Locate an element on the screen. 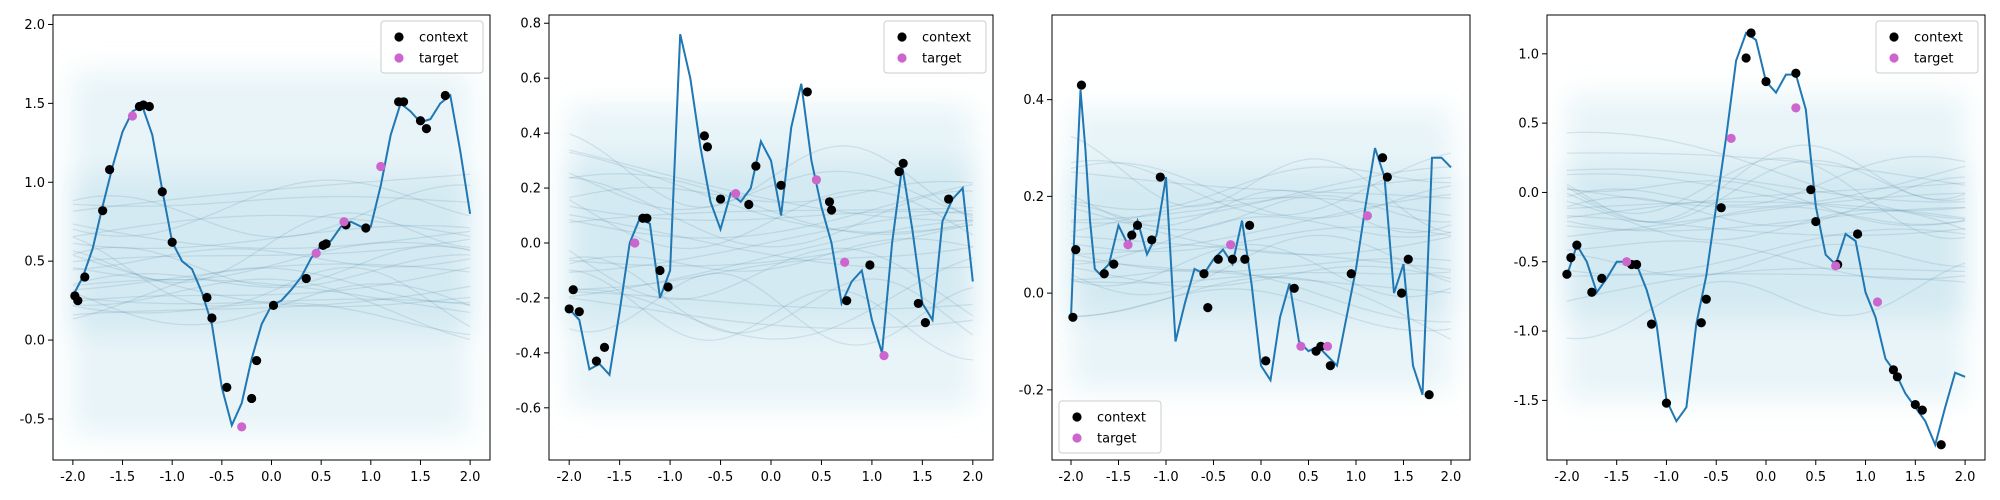 The height and width of the screenshot is (500, 2000). x-tick-label: -0.5 is located at coordinates (1213, 477).